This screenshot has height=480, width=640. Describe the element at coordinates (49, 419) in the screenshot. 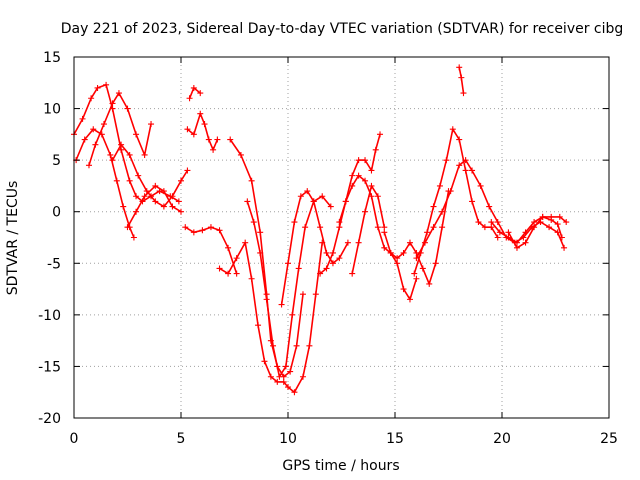

I see `y-tick-label: -20` at that location.